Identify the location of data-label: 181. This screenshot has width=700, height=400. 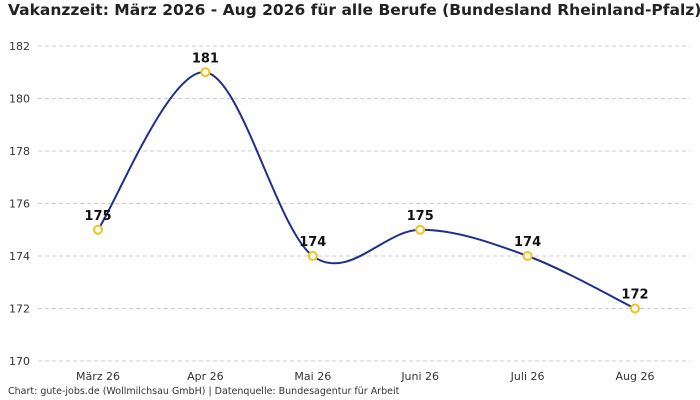
(205, 58).